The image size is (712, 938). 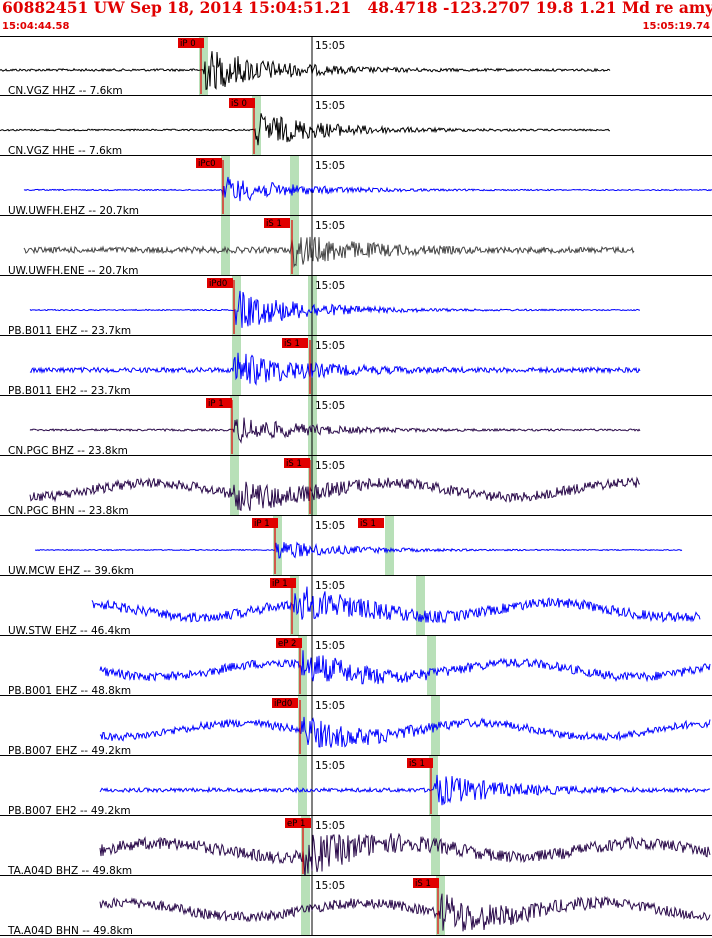 What do you see at coordinates (71, 571) in the screenshot?
I see `station-label: UW.MCW EHZ -- 39.6km` at bounding box center [71, 571].